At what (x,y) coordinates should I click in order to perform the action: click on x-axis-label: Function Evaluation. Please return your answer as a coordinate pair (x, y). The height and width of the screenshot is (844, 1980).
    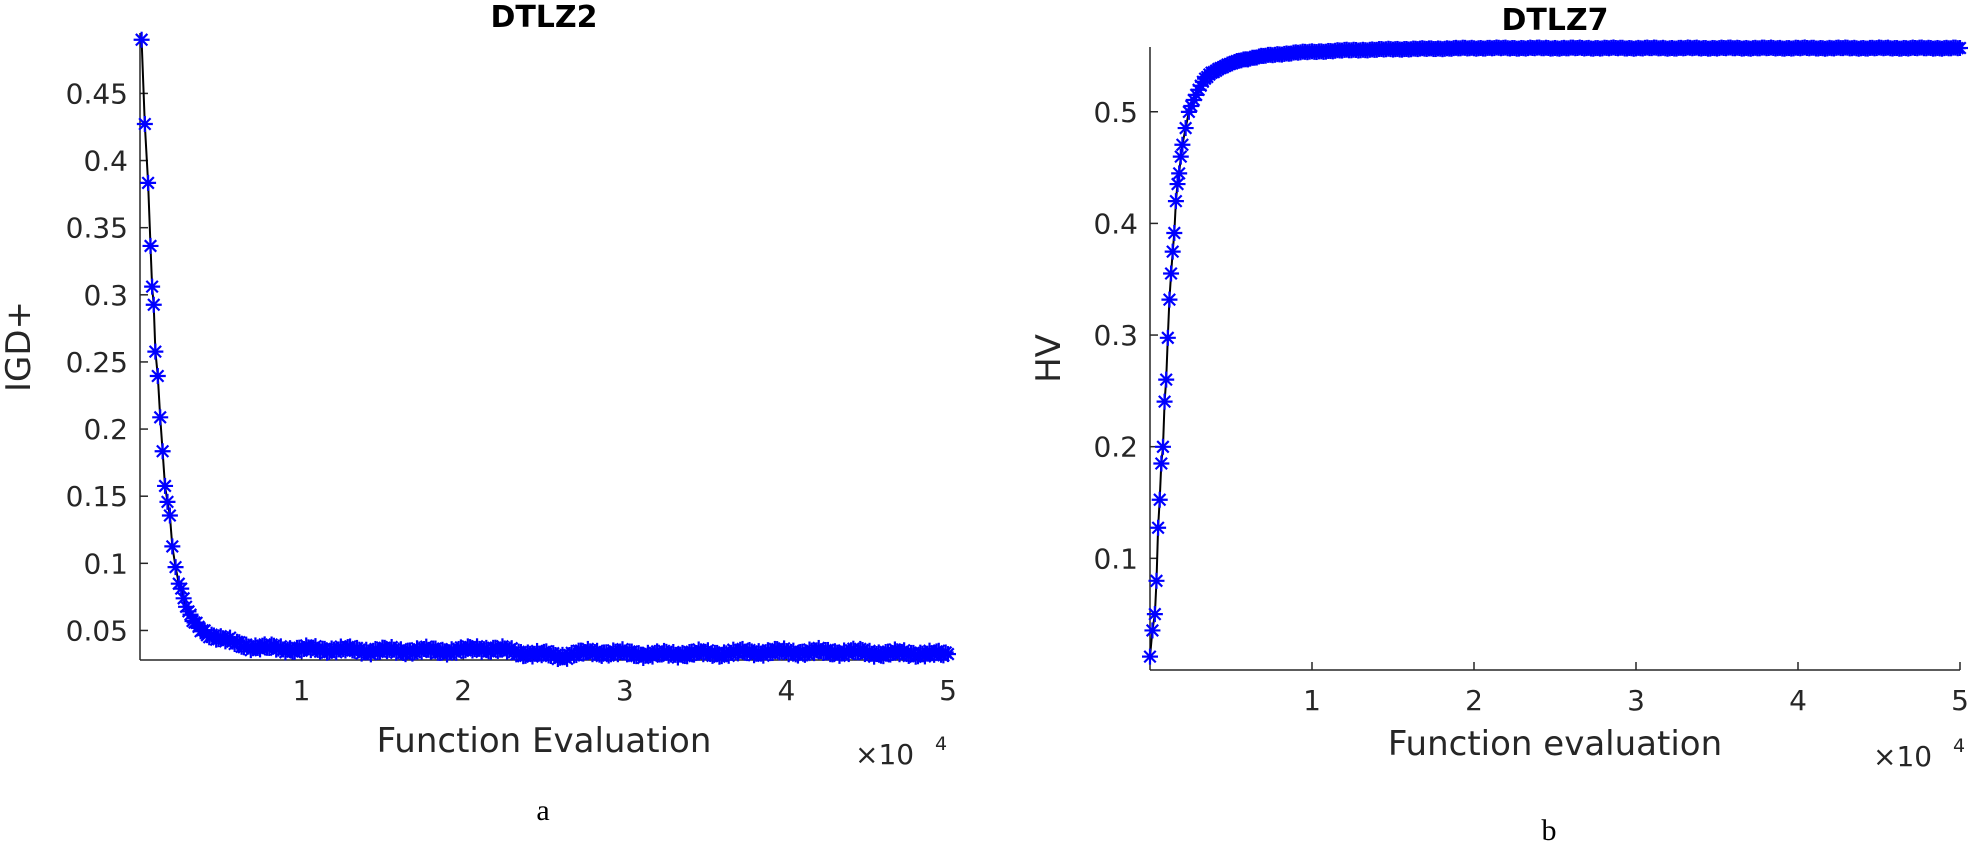
    Looking at the image, I should click on (544, 741).